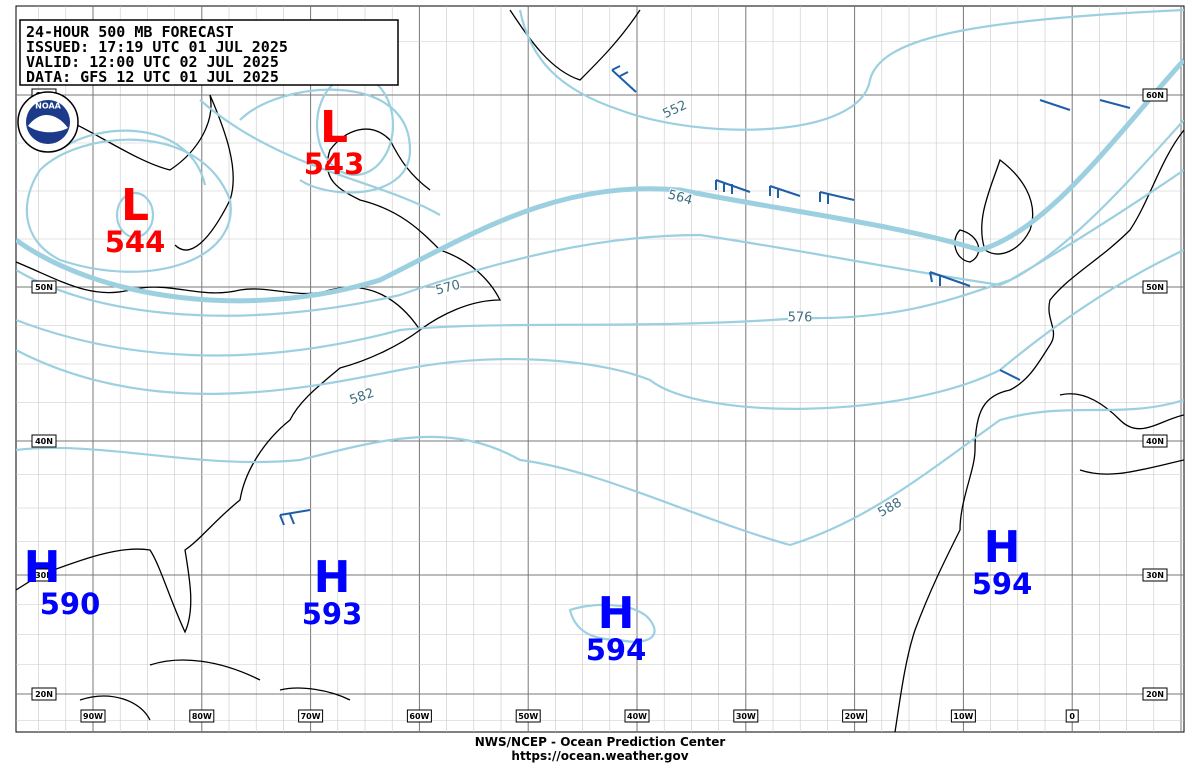 The image size is (1200, 764). Describe the element at coordinates (70, 604) in the screenshot. I see `center-value: 590` at that location.